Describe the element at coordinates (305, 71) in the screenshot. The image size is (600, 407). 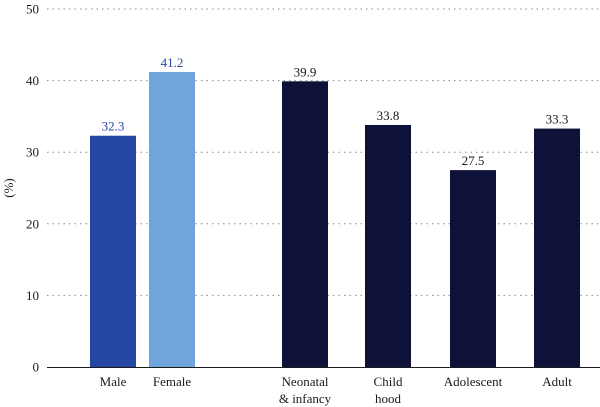
I see `data-label-neonatal-infancy: 39.9` at that location.